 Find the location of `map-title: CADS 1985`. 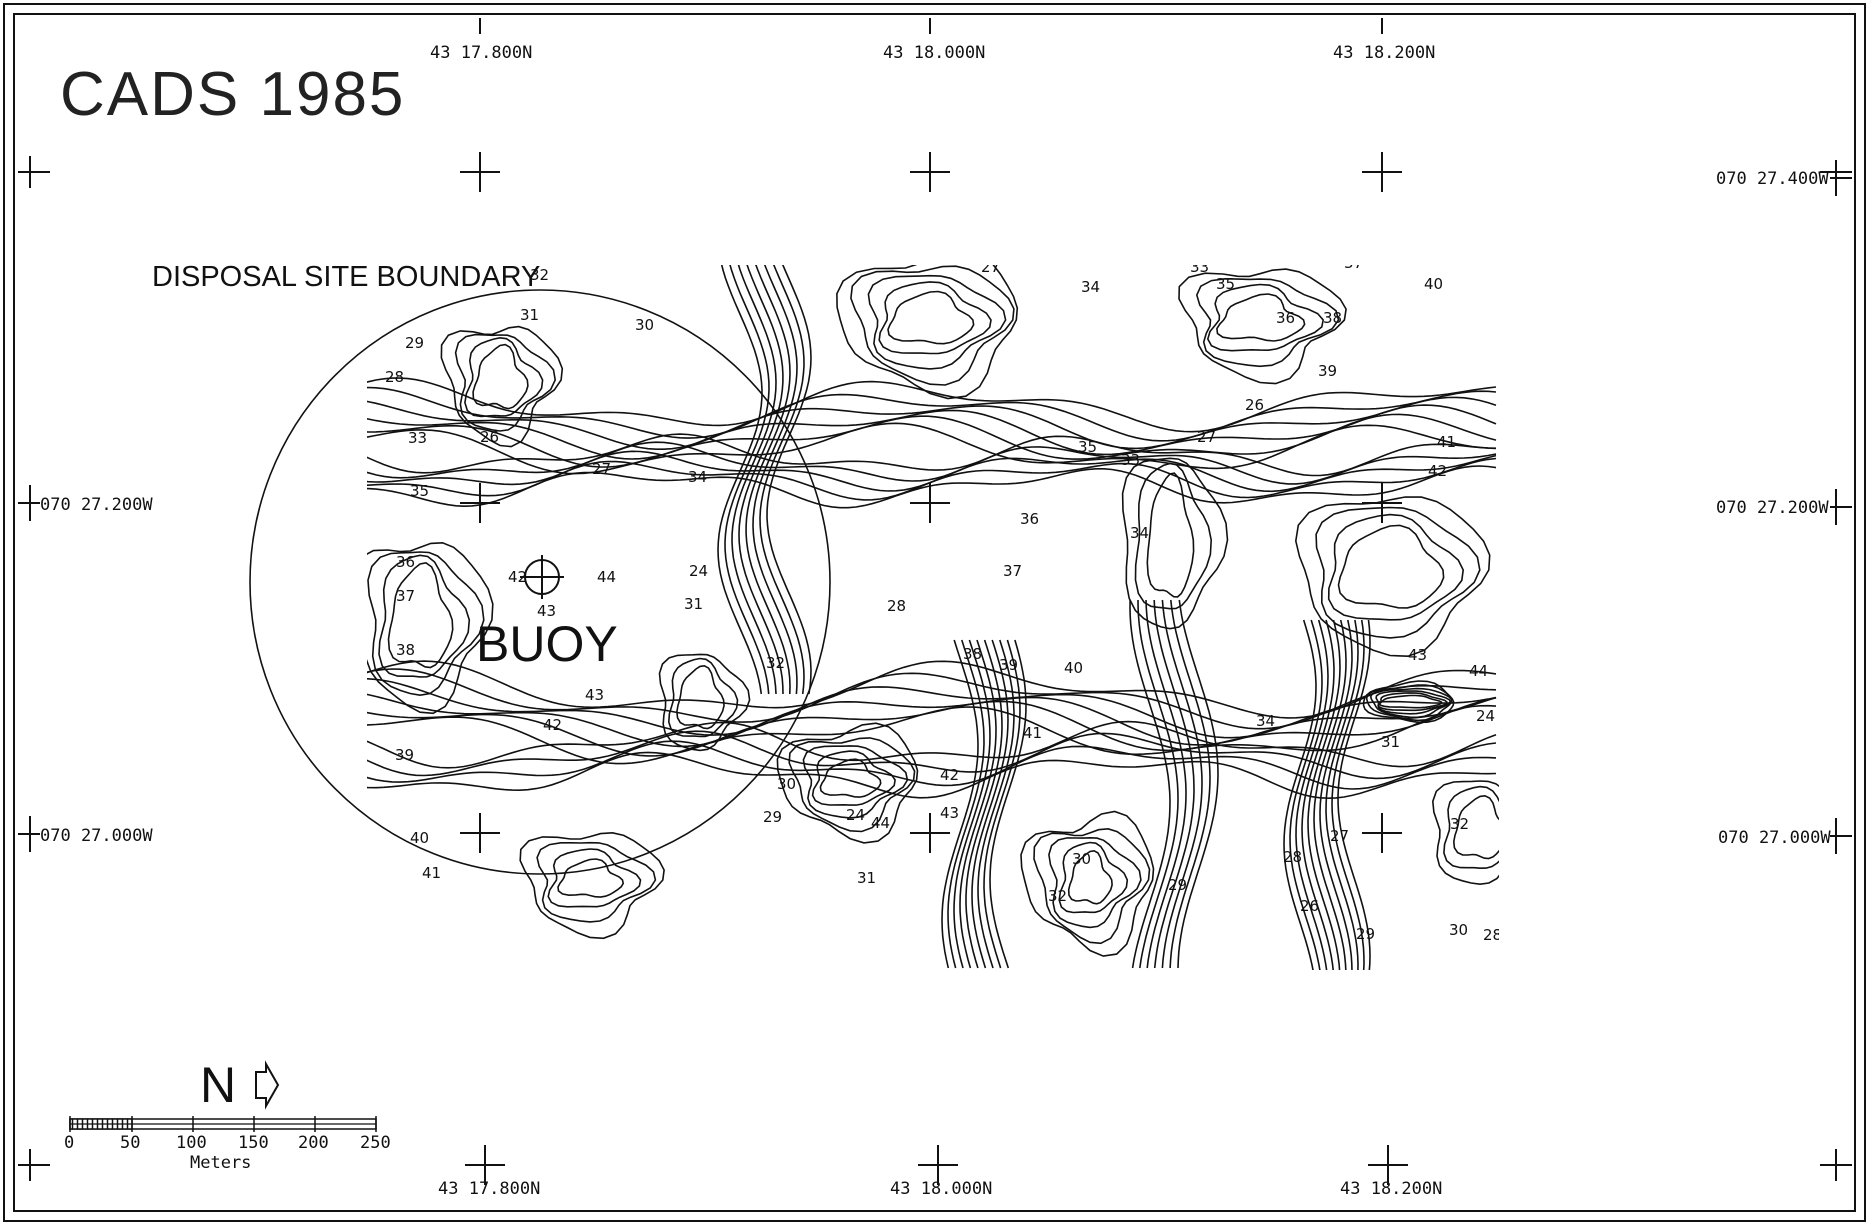

map-title: CADS 1985 is located at coordinates (232, 94).